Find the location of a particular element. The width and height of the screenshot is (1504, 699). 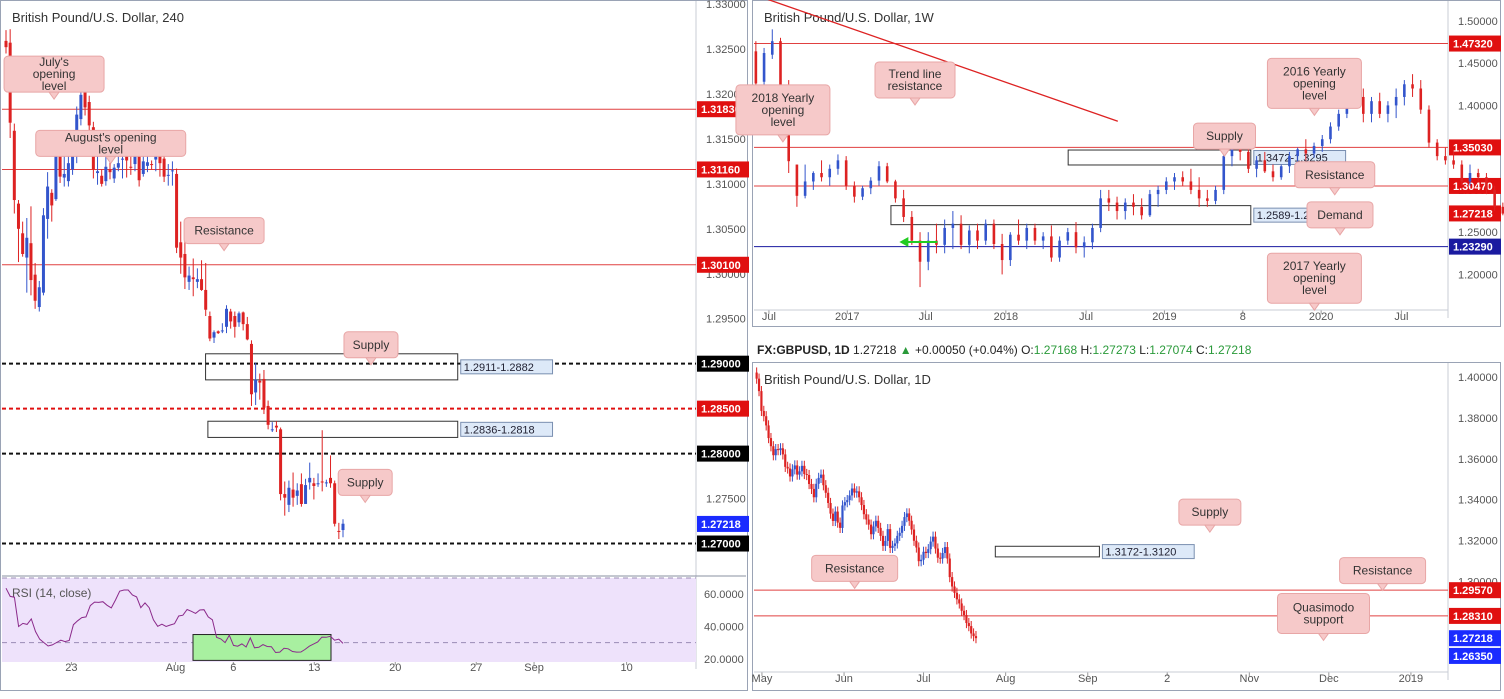

p3-callout-line: Quasimodo is located at coordinates (1324, 607).